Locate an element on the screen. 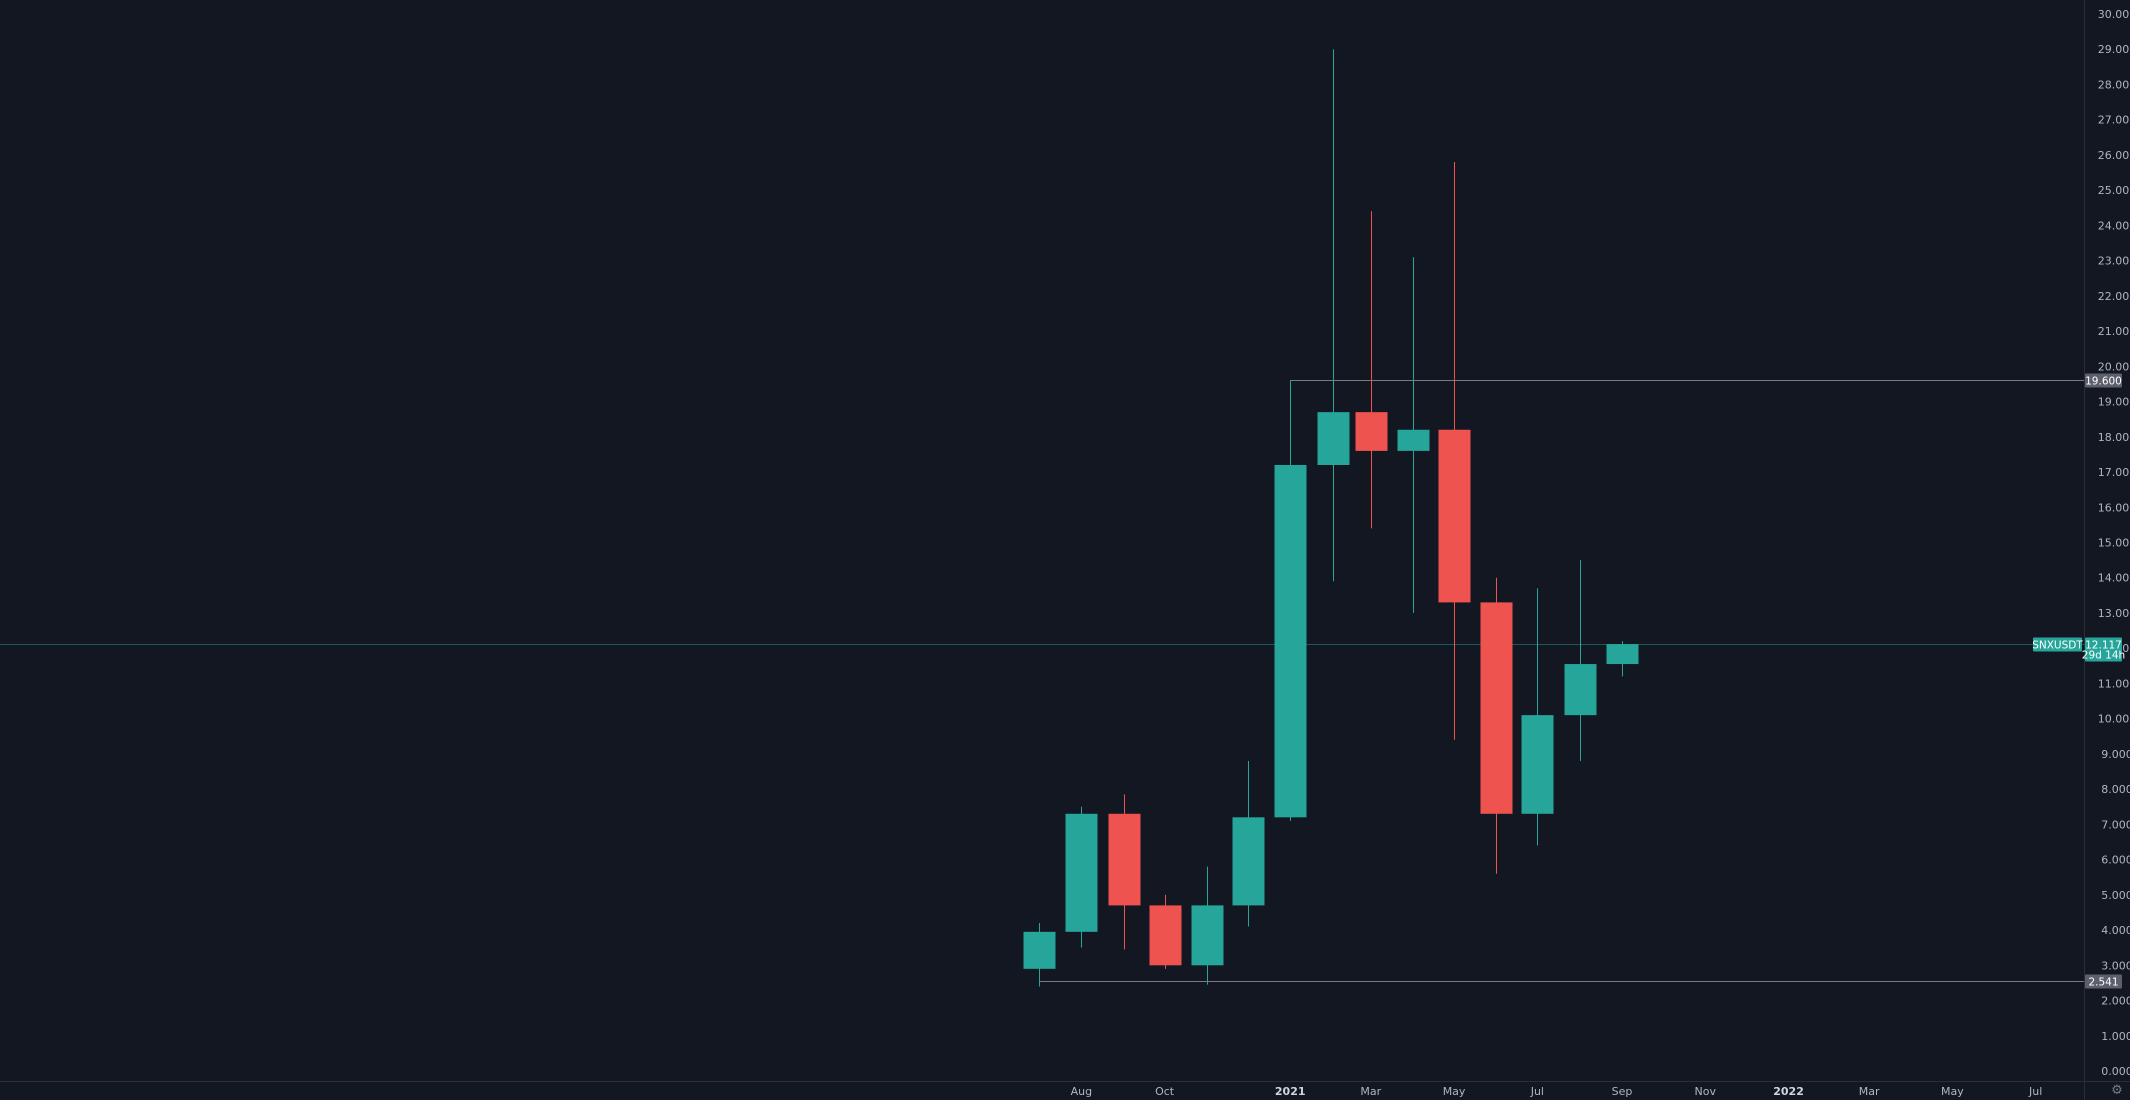 This screenshot has height=1100, width=2130. y-tick-label: 10.000 is located at coordinates (2114, 719).